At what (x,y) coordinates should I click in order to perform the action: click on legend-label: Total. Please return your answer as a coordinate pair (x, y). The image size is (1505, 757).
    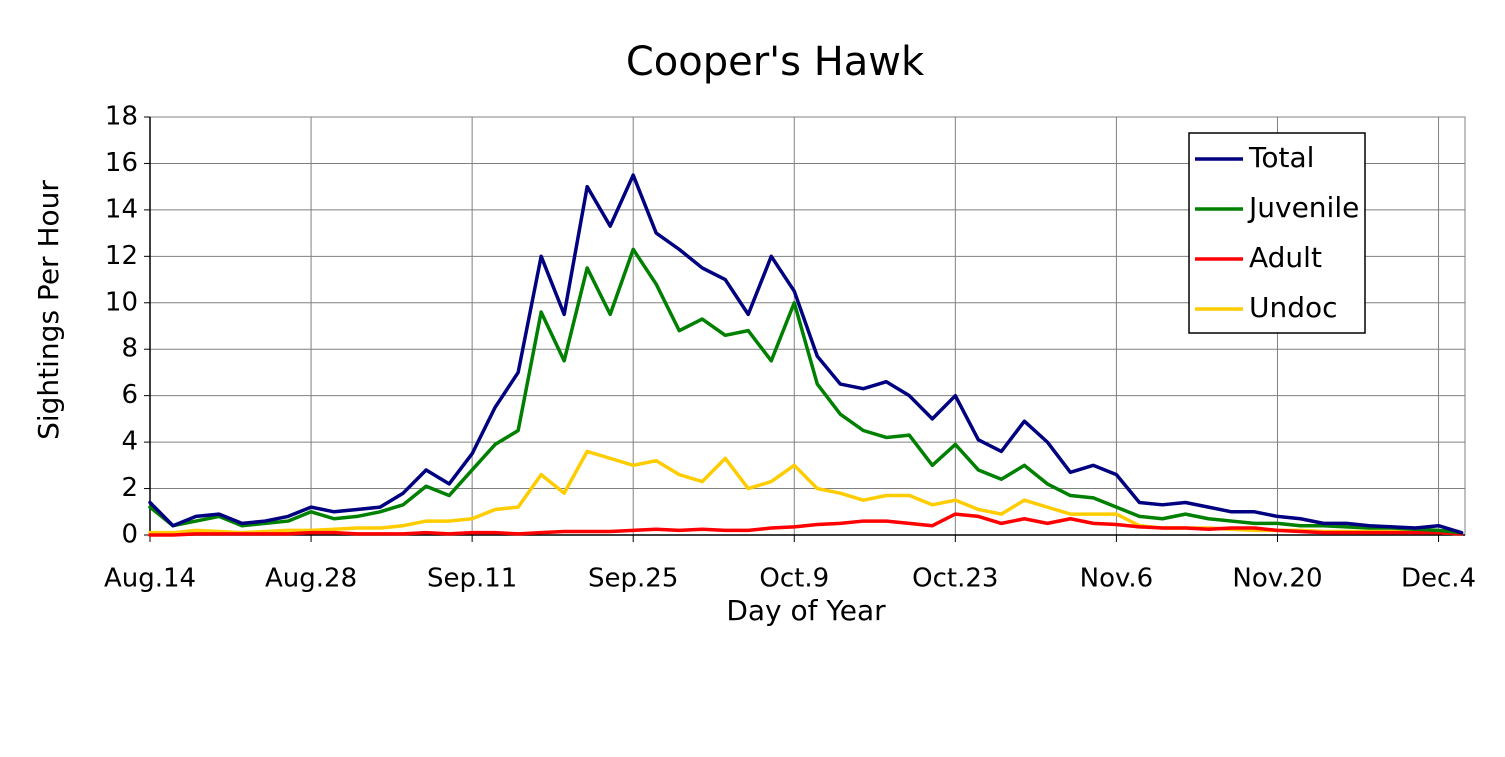
    Looking at the image, I should click on (1281, 157).